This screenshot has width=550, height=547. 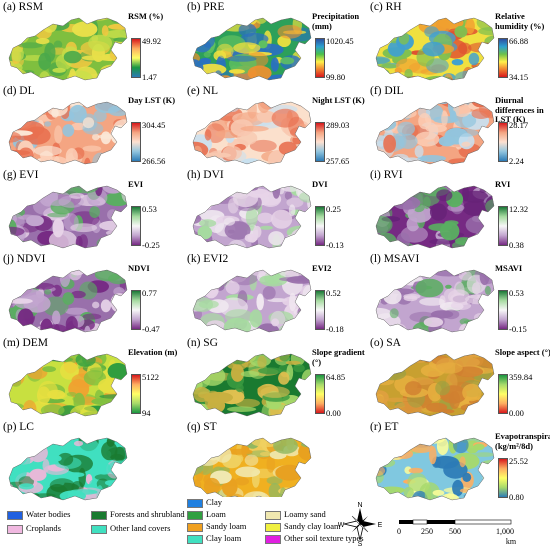 I want to click on legend-max: 28.17, so click(x=519, y=125).